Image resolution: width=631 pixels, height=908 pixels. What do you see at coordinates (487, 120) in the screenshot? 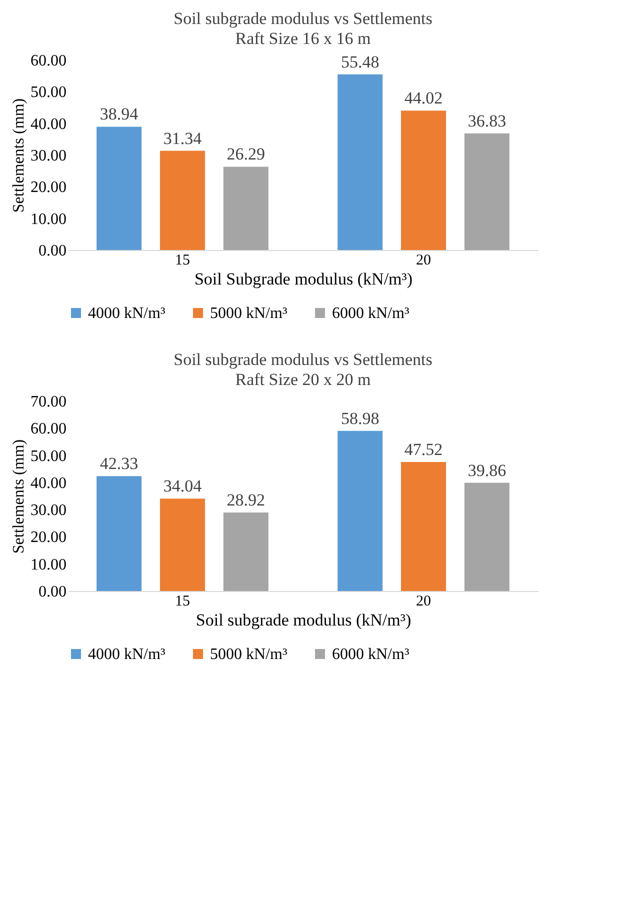
I see `data-label: 36.83` at bounding box center [487, 120].